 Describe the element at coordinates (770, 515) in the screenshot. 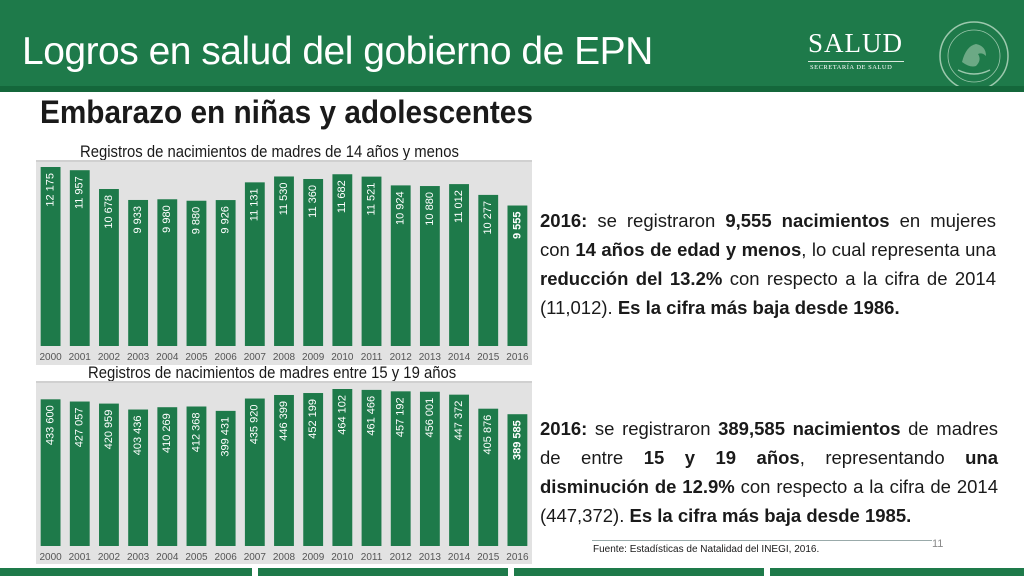

I see `desc2-conclusion: Es la cifra más baja desde 1985.` at that location.